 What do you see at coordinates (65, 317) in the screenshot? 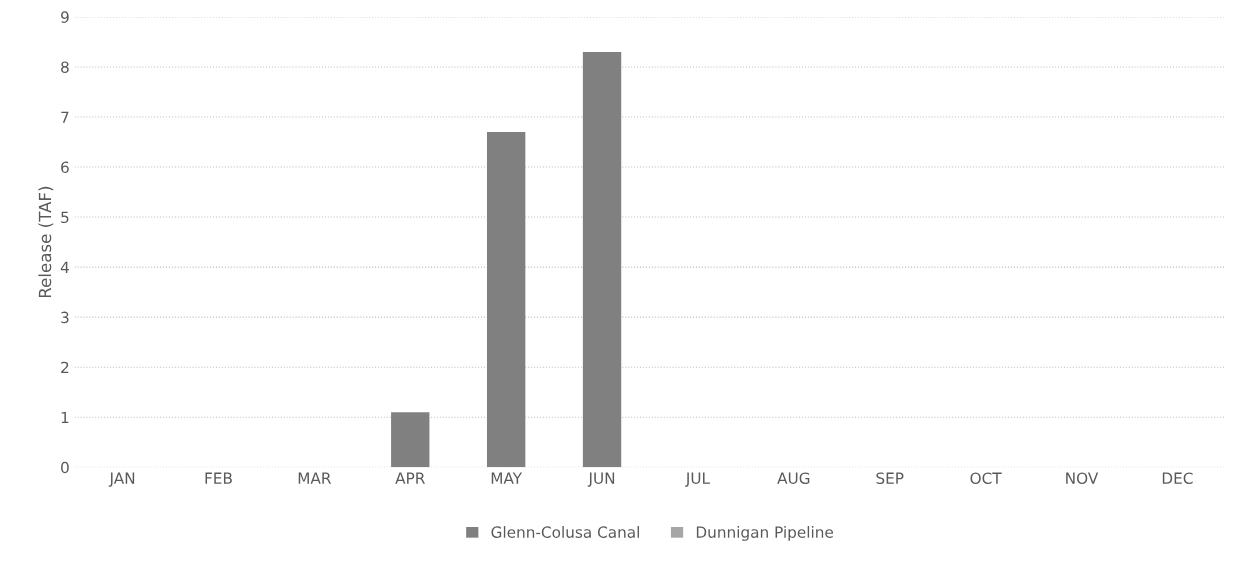
I see `y-tick-label: 3` at bounding box center [65, 317].